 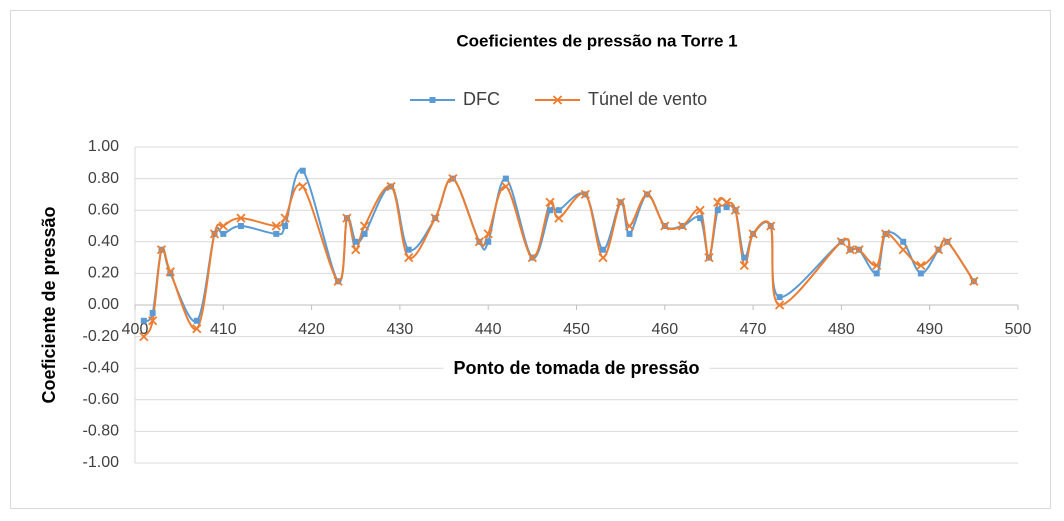 I want to click on x-tick-label: 480, so click(x=841, y=329).